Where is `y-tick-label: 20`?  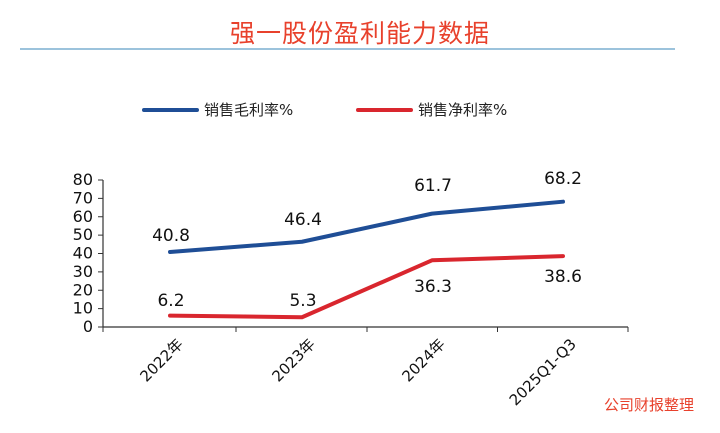 y-tick-label: 20 is located at coordinates (83, 289).